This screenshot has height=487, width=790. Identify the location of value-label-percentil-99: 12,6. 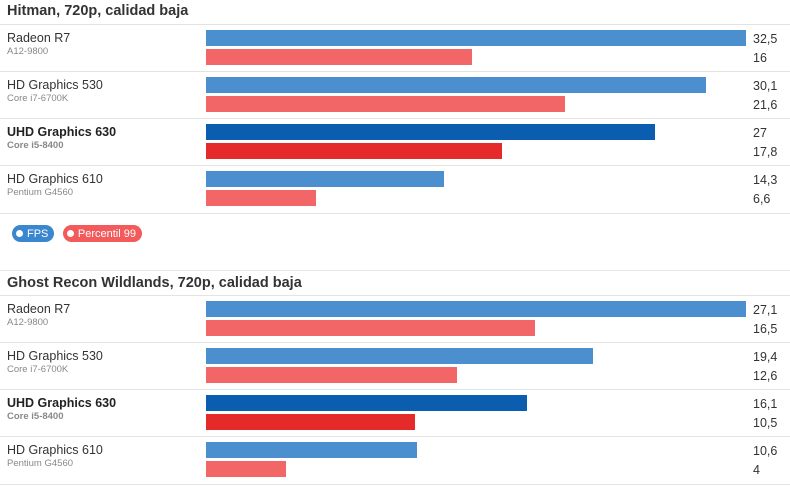
(765, 376).